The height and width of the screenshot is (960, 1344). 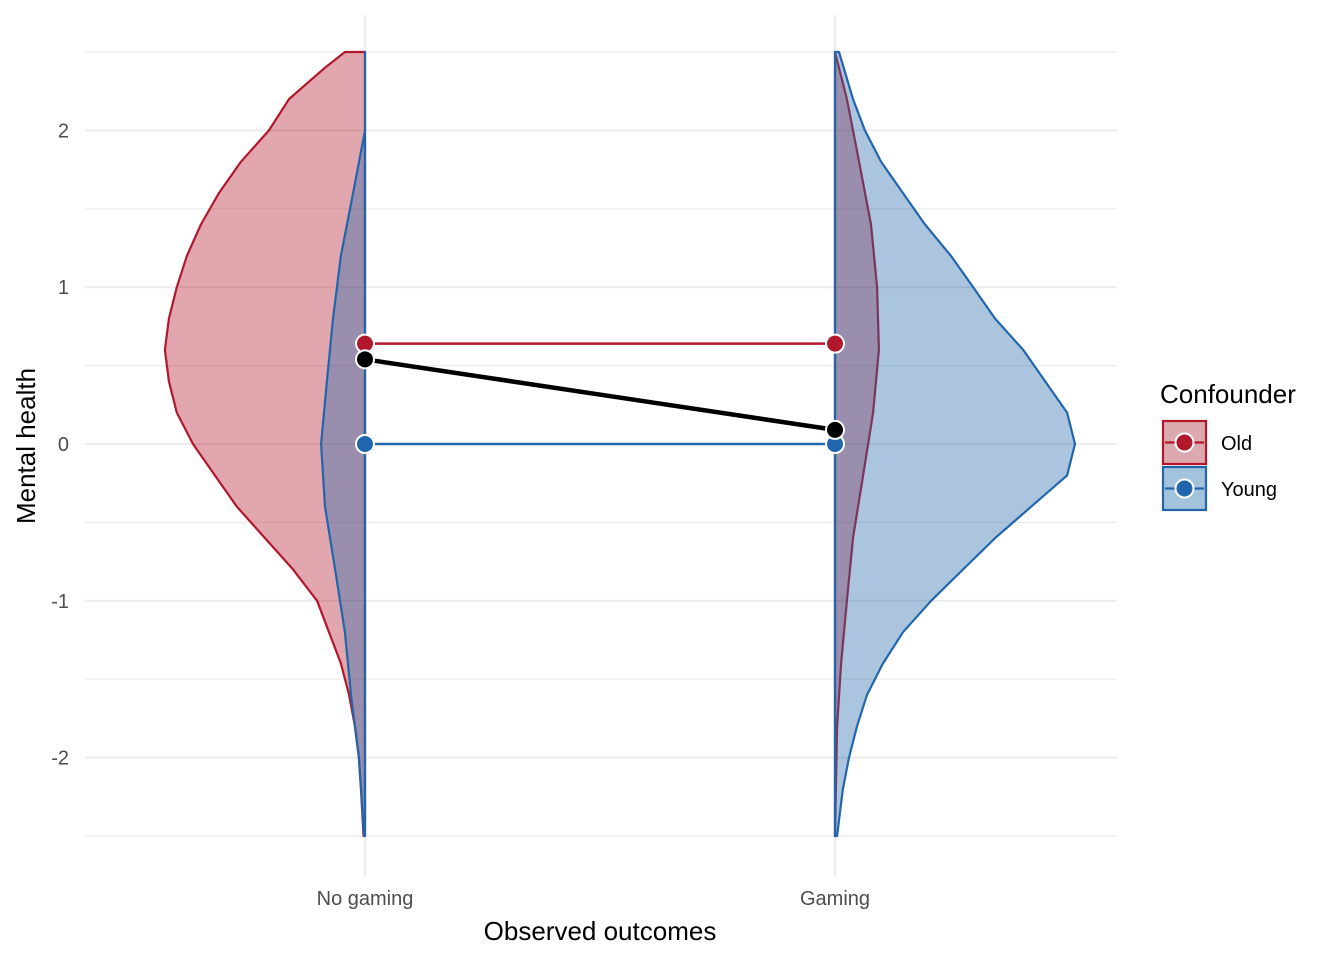 I want to click on point-young, so click(x=365, y=444).